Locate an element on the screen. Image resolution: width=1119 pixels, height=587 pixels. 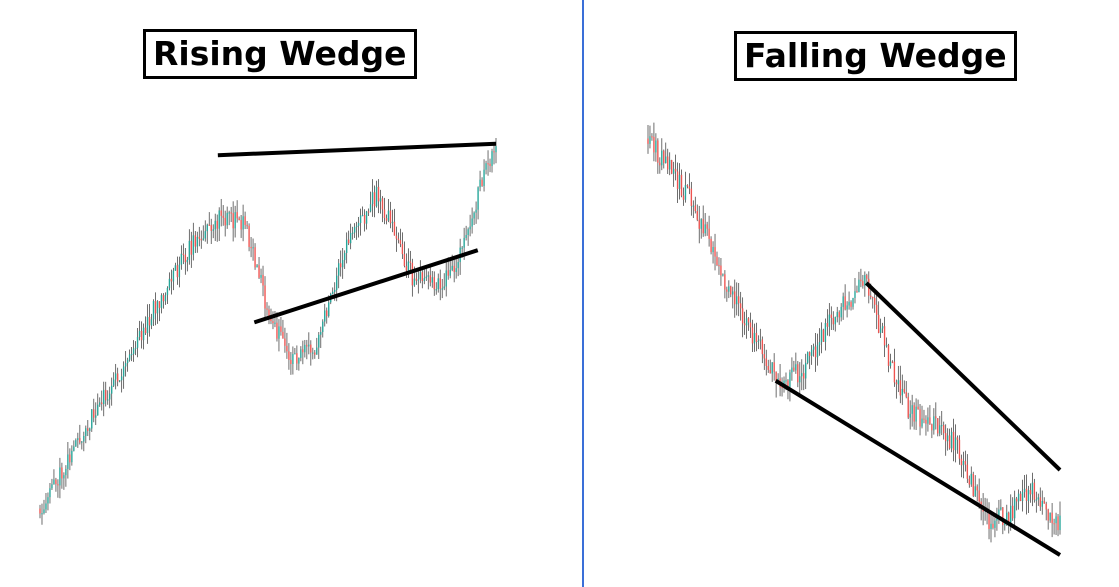
rising-wedge-title: Rising Wedge is located at coordinates (280, 54).